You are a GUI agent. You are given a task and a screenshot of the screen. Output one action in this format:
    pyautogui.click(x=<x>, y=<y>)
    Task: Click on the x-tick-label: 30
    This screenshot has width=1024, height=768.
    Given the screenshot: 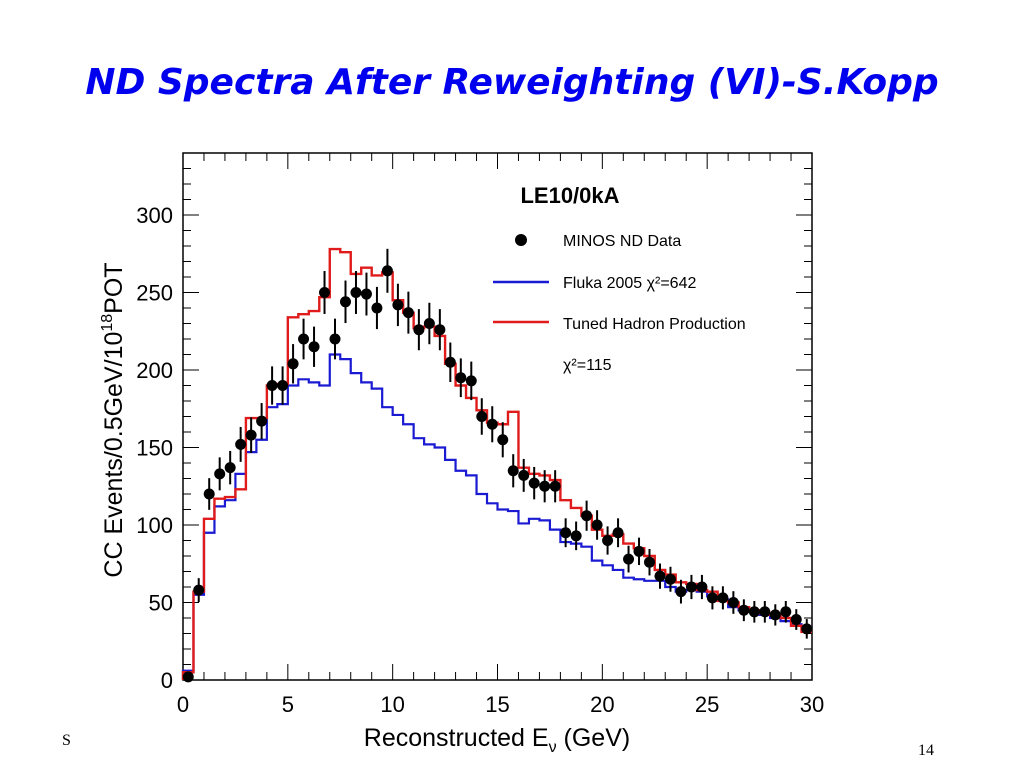 What is the action you would take?
    pyautogui.click(x=812, y=704)
    